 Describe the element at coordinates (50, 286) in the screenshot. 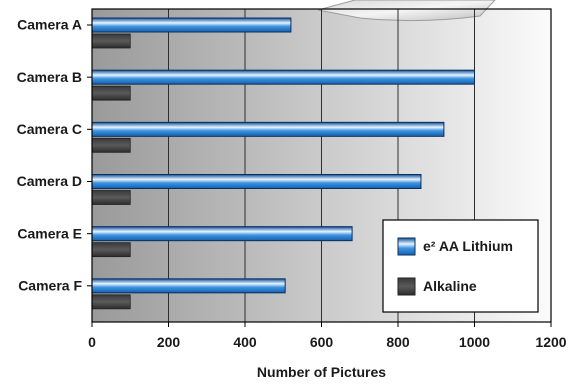

I see `category-label: Camera F` at that location.